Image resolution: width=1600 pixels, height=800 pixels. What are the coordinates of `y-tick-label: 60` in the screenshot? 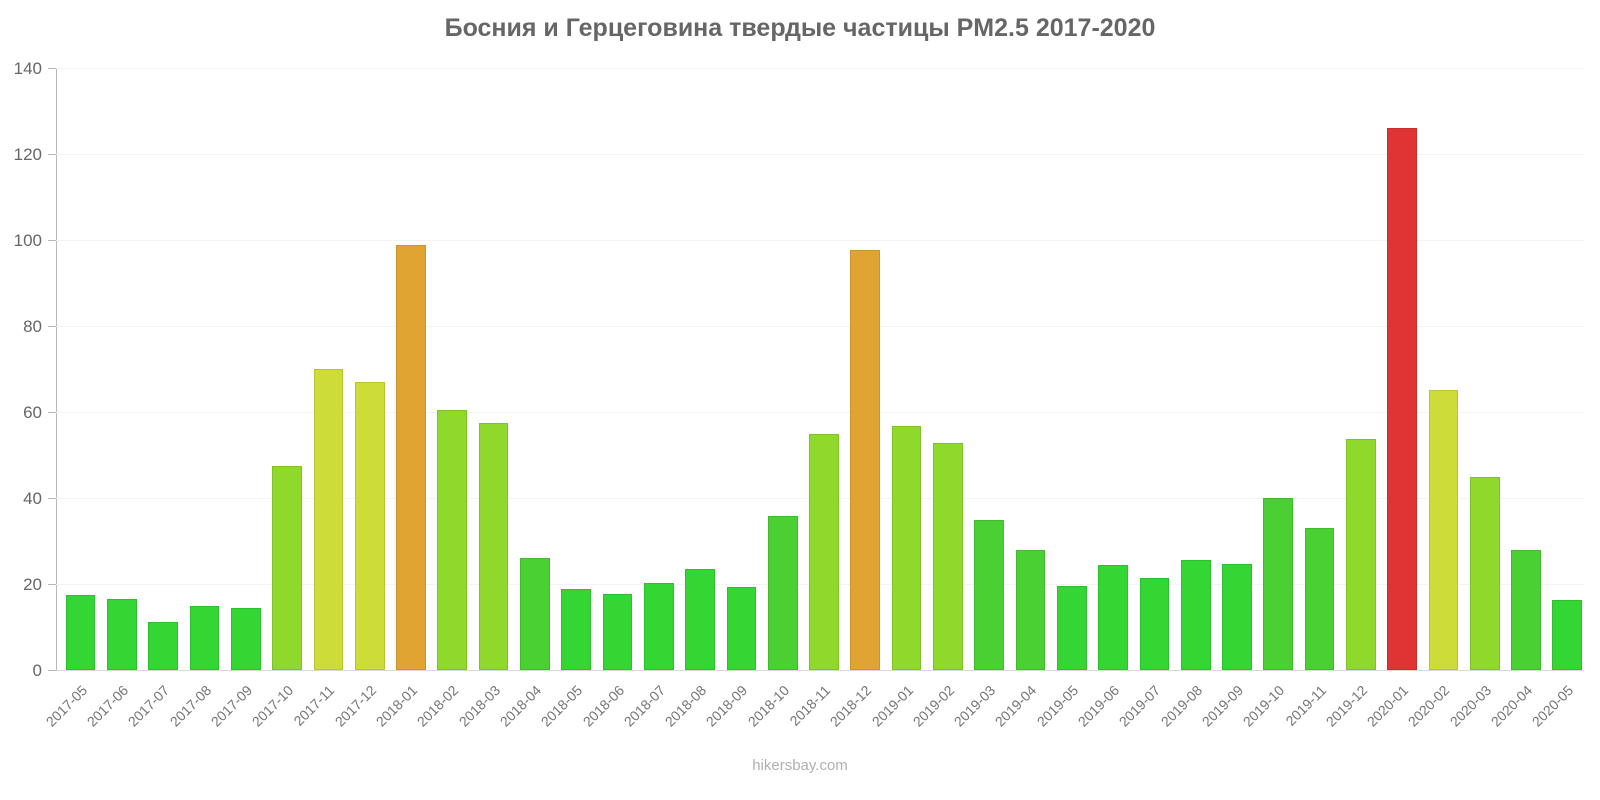 It's located at (32, 412).